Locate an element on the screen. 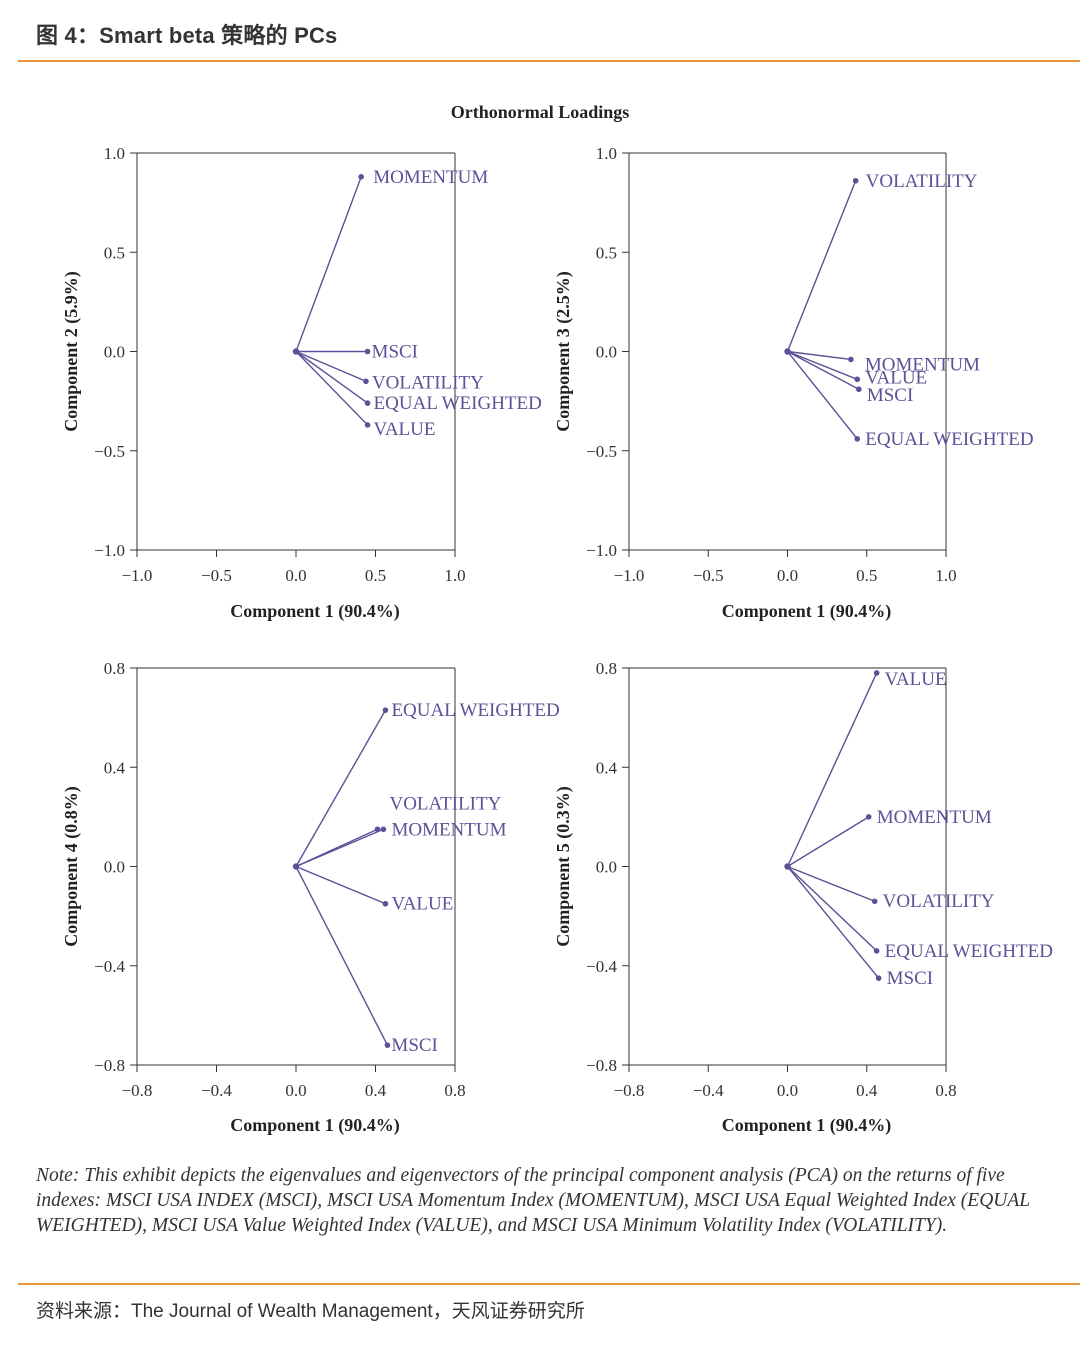 This screenshot has height=1348, width=1080. panel-3-x-tick-label: 0.8 is located at coordinates (454, 1090).